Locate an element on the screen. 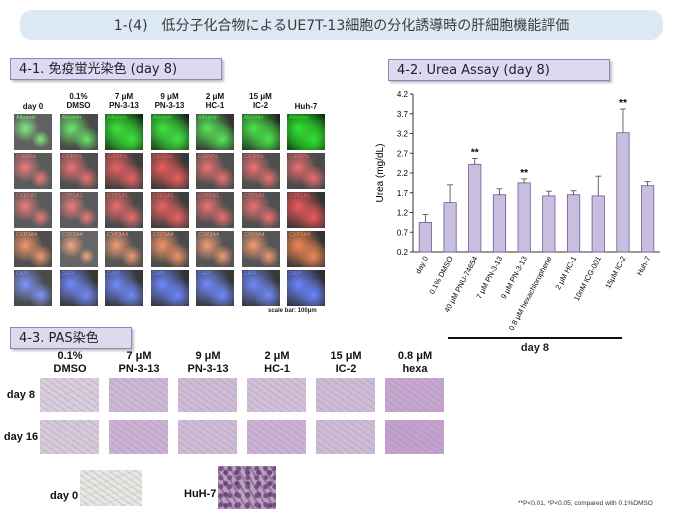  pas-column-header-line1: 0.8 μM is located at coordinates (415, 356).